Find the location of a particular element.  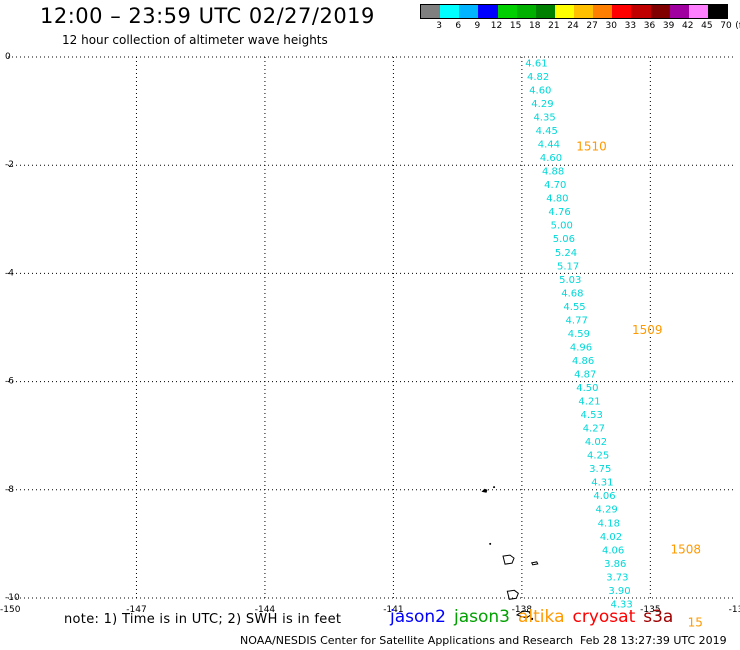

swh-value: 4.70 is located at coordinates (555, 185).